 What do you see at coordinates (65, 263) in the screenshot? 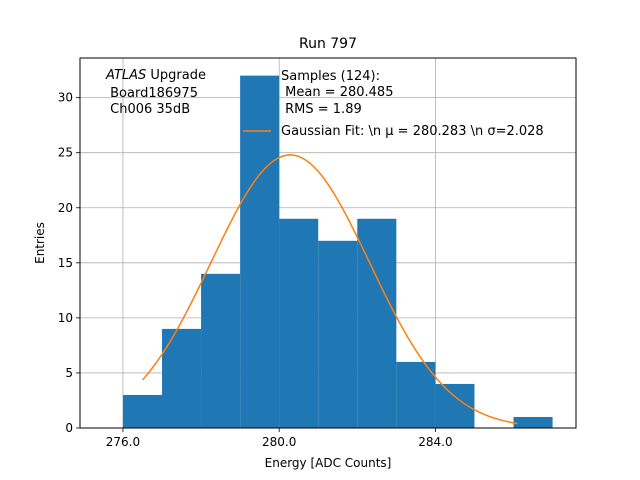
I see `y-tick-label: 15` at bounding box center [65, 263].